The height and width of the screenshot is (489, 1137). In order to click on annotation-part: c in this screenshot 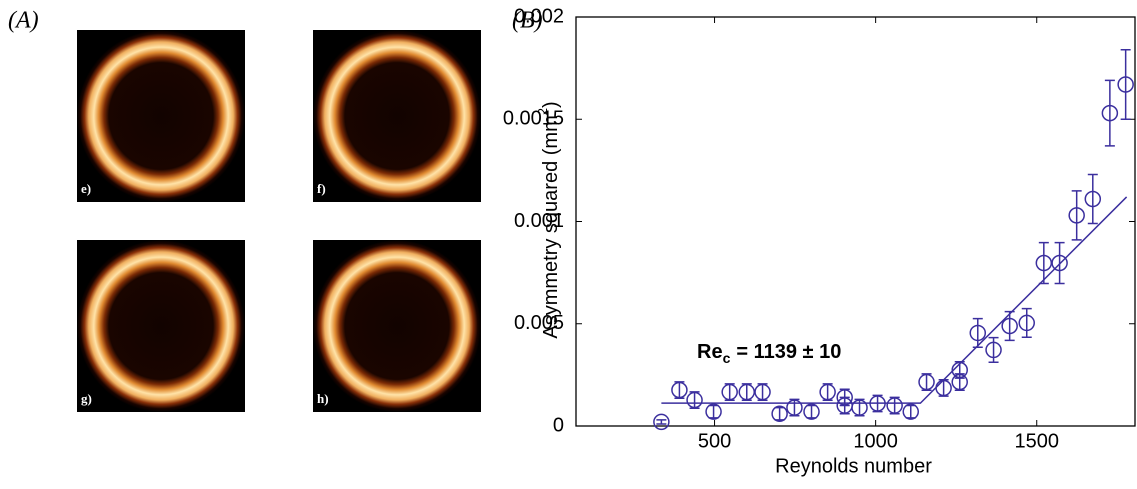, I will do `click(727, 358)`.